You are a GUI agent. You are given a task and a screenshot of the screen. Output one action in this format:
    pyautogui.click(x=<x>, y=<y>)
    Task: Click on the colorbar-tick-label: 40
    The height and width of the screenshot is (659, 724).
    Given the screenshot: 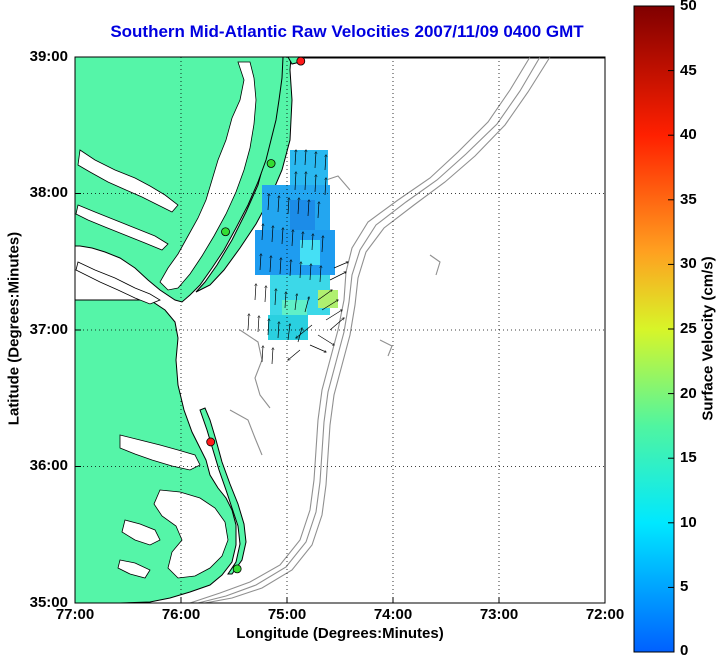 What is the action you would take?
    pyautogui.click(x=688, y=134)
    